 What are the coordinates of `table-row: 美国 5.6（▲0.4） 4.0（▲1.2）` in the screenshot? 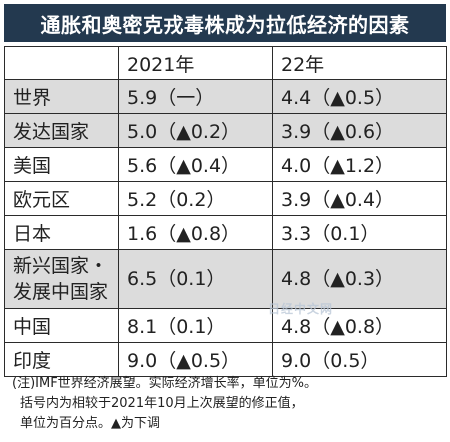 It's located at (225, 164).